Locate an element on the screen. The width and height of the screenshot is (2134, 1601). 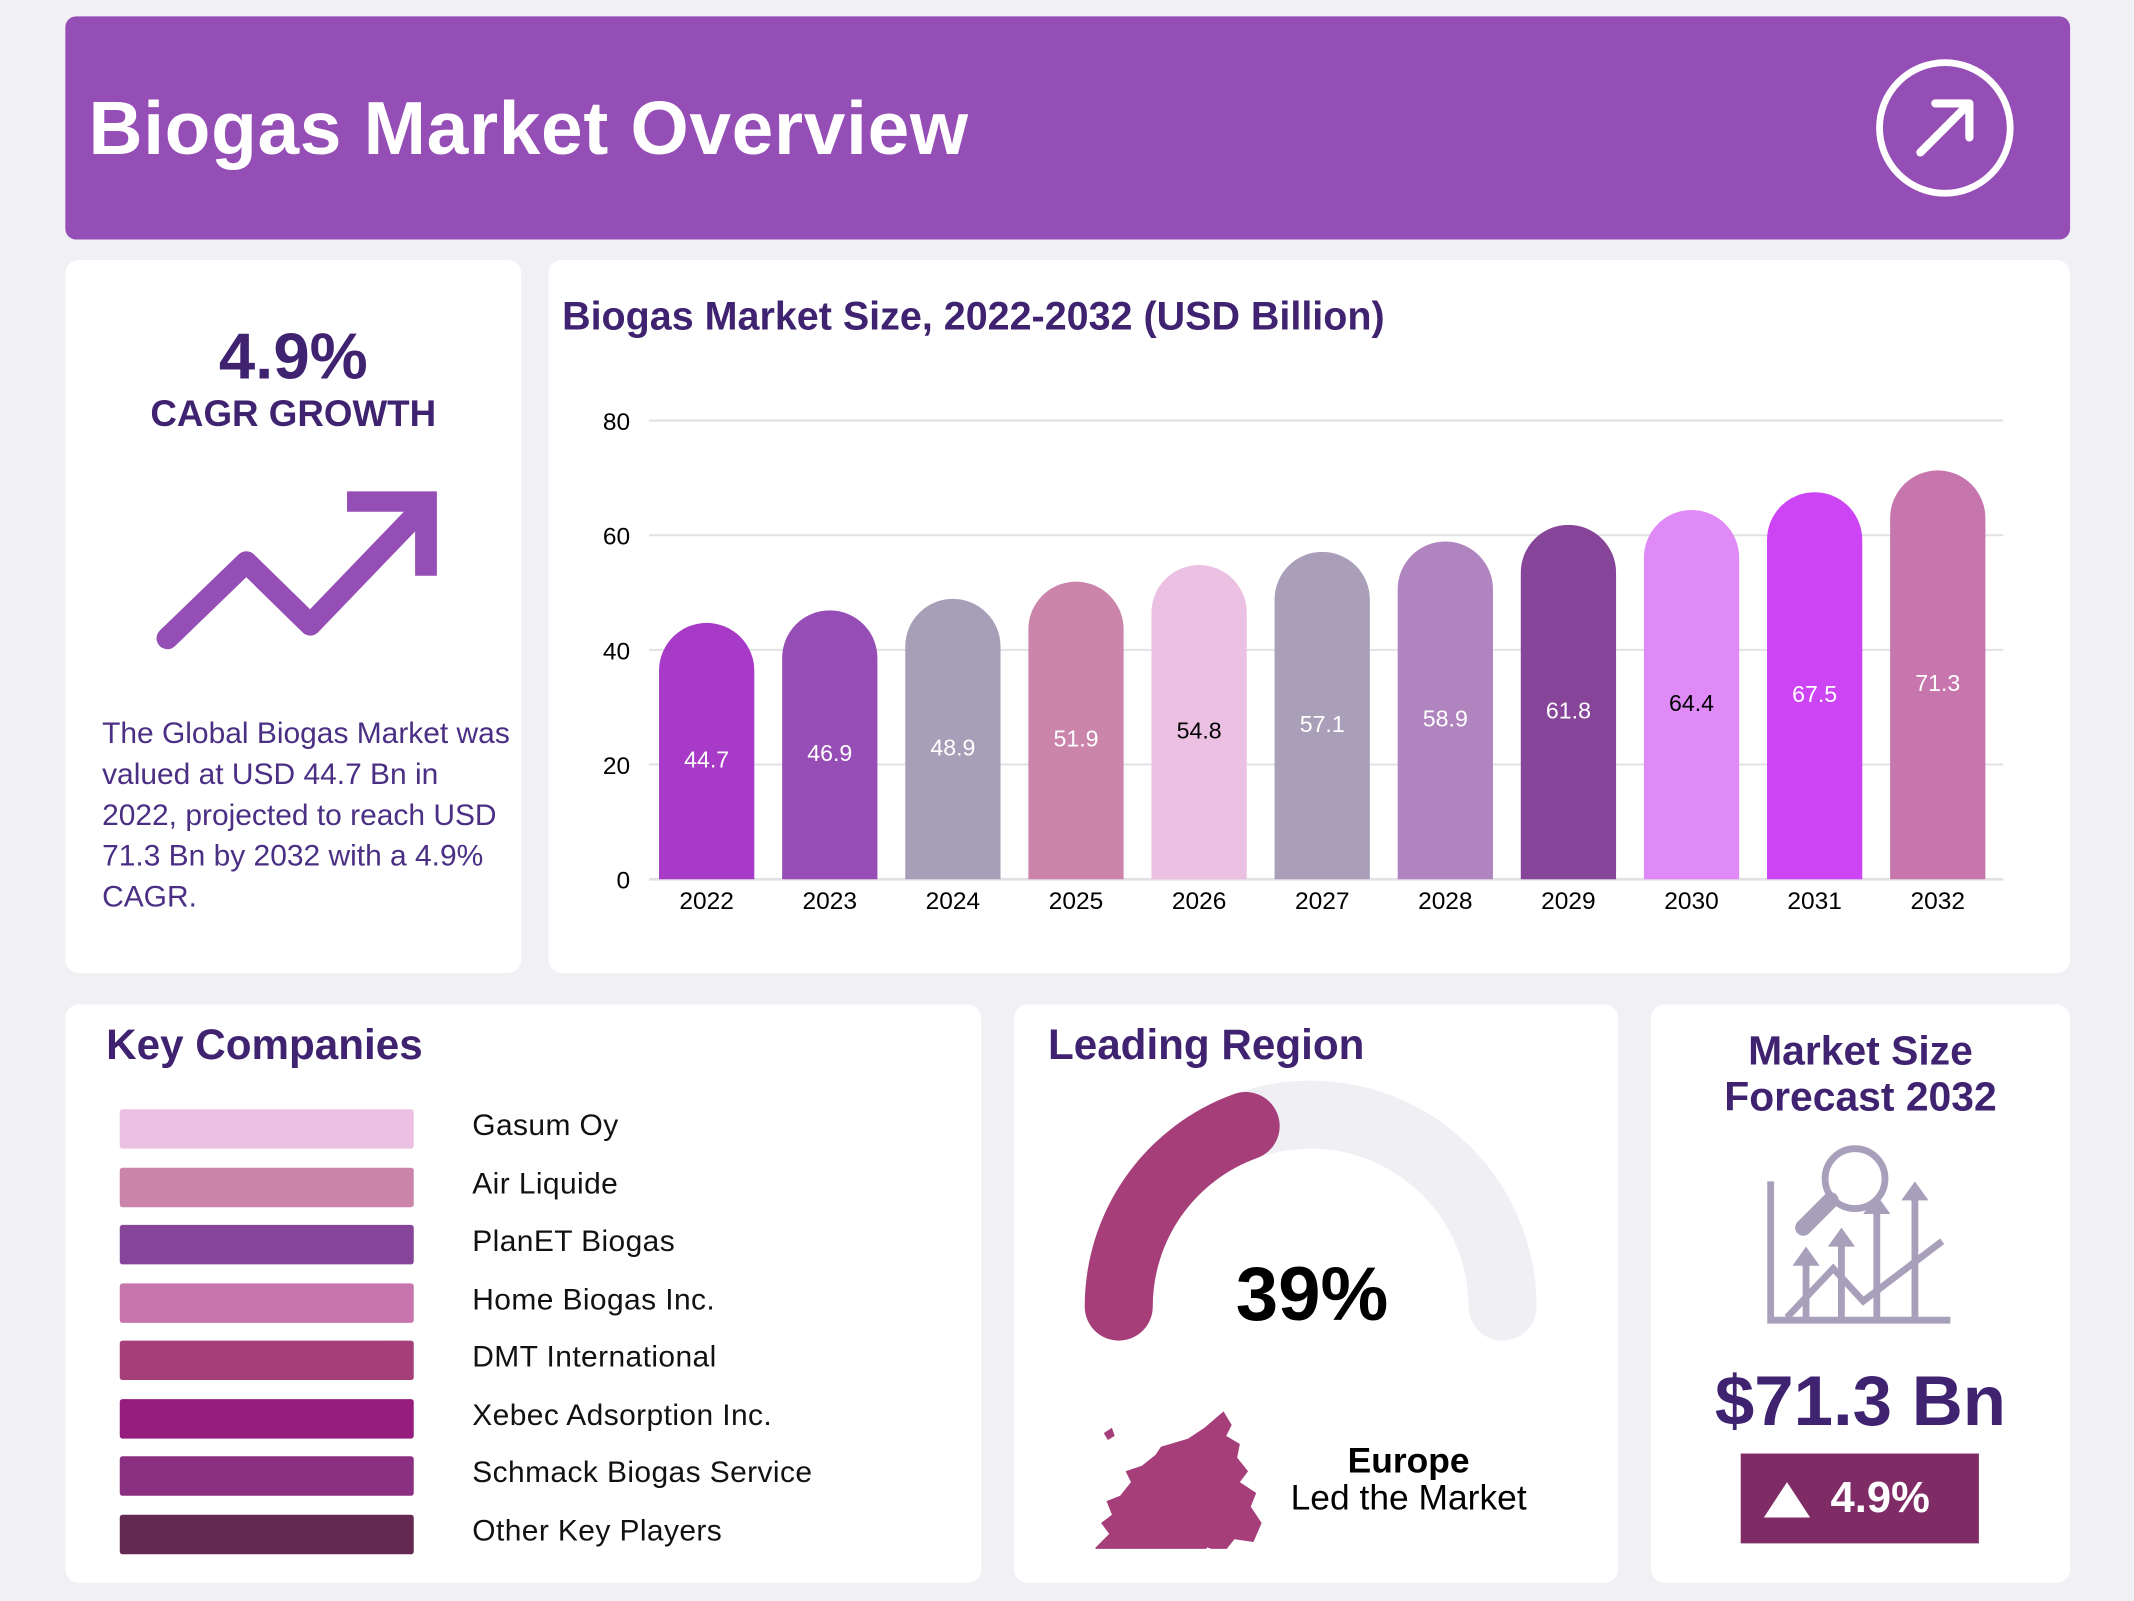
x-tick-label: 2031 is located at coordinates (1814, 901).